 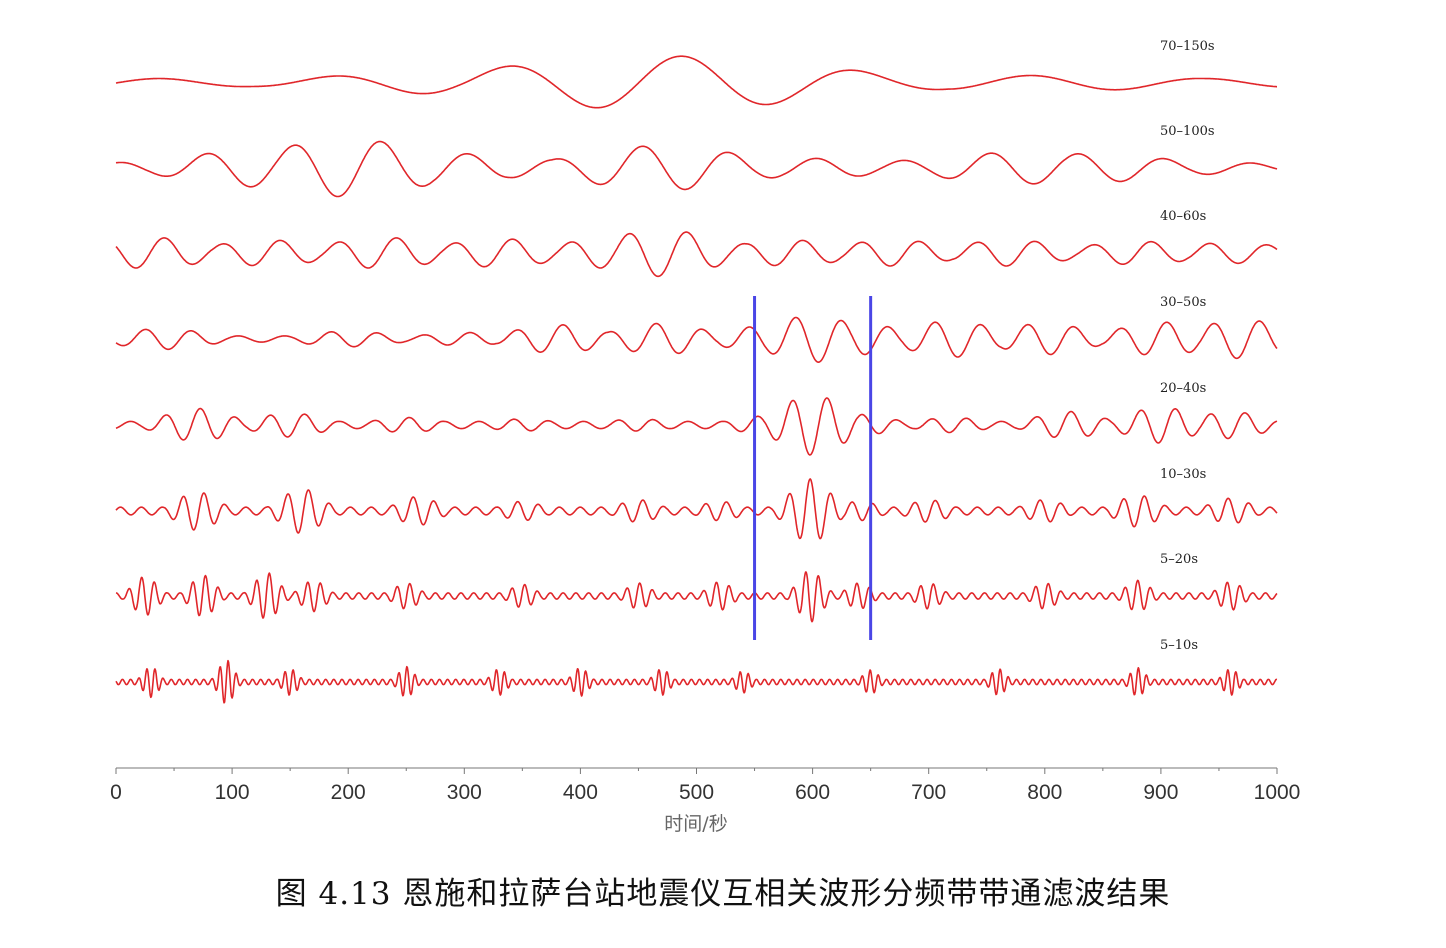 I want to click on x-tick-label: 0, so click(x=116, y=792).